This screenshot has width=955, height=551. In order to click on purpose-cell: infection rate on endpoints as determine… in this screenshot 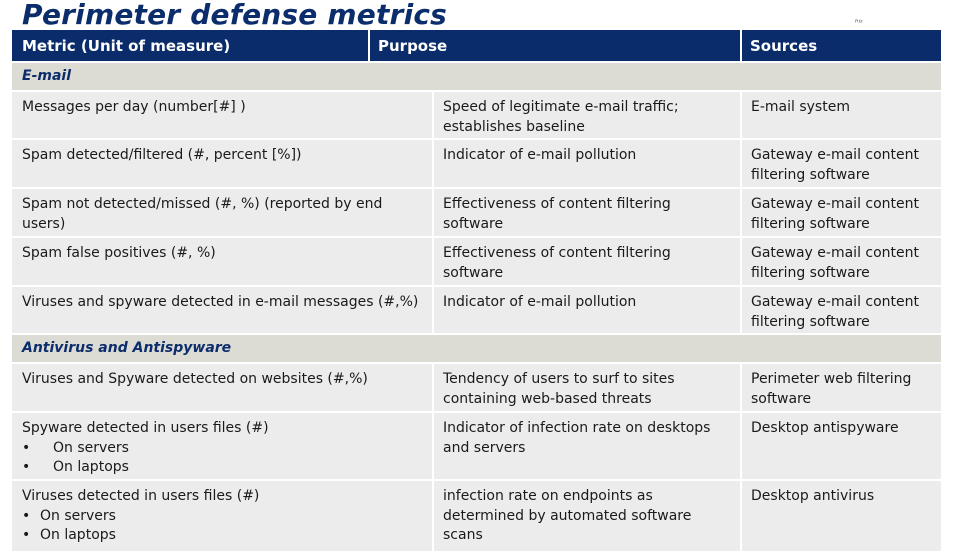, I will do `click(567, 515)`.